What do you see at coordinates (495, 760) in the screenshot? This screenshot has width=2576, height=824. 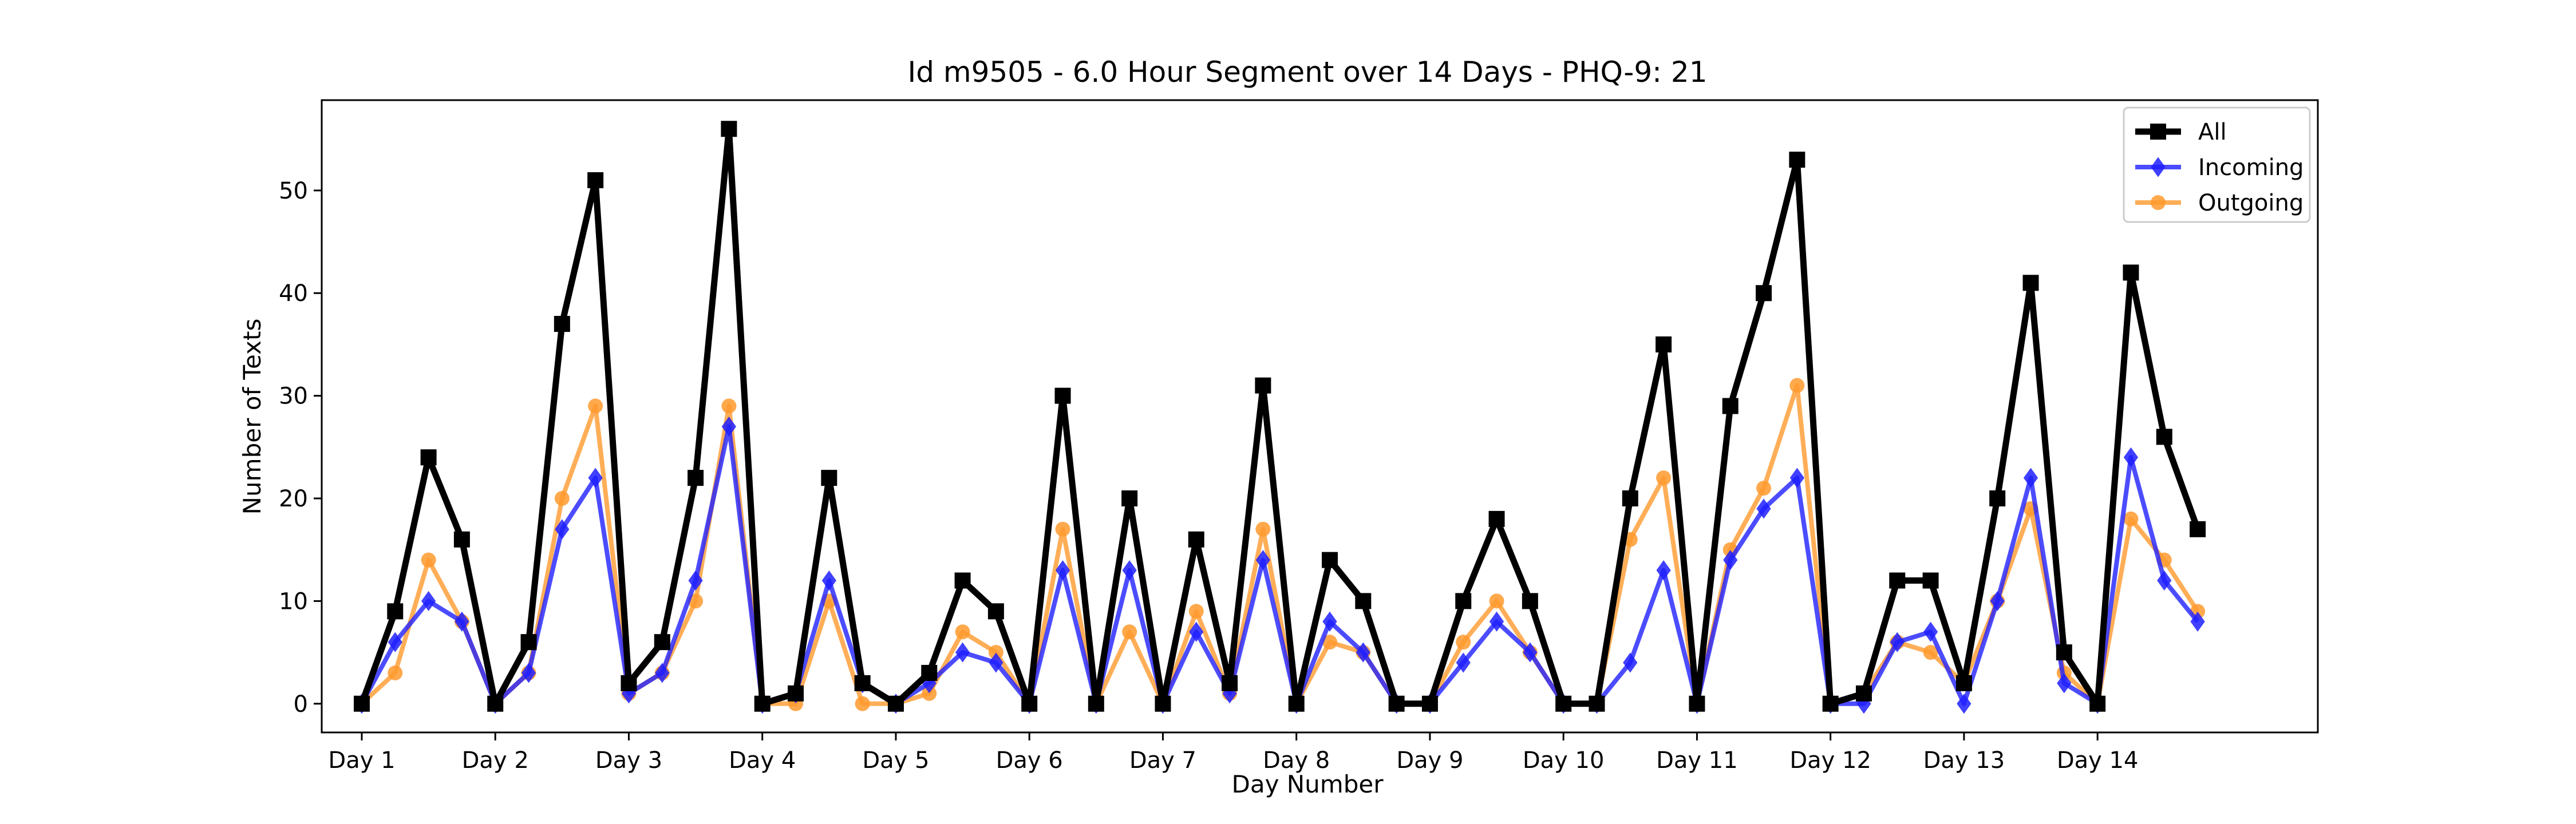 I see `x-tick-label: Day 2` at bounding box center [495, 760].